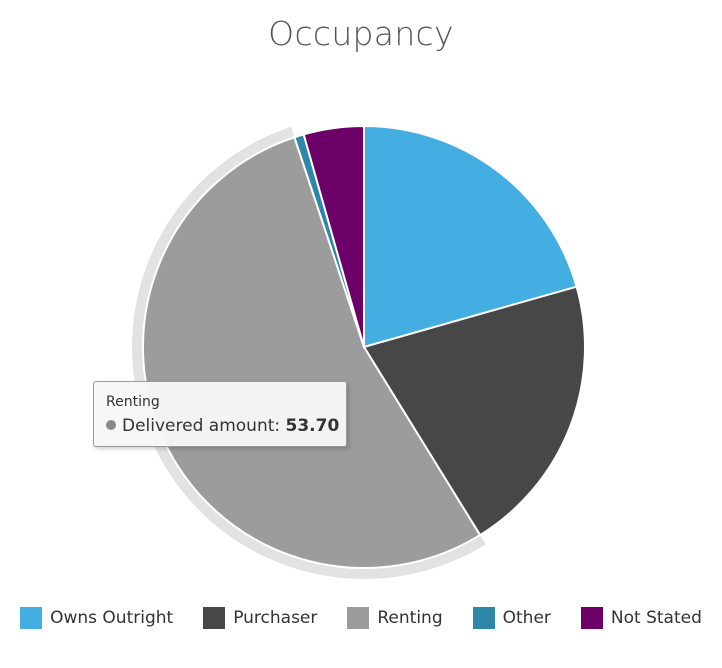  I want to click on legend-item-other: Other, so click(511, 618).